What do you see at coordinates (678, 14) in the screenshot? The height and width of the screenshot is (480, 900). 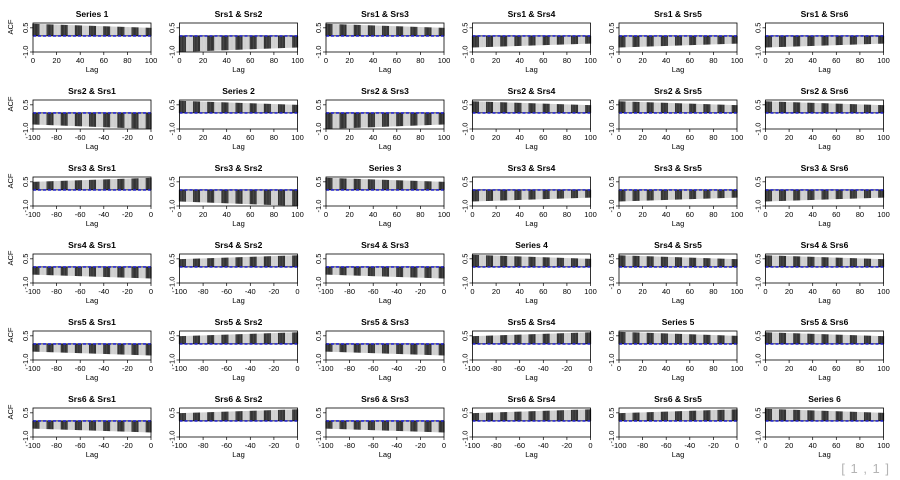 I see `panel-title: Srs1 & Srs5` at bounding box center [678, 14].